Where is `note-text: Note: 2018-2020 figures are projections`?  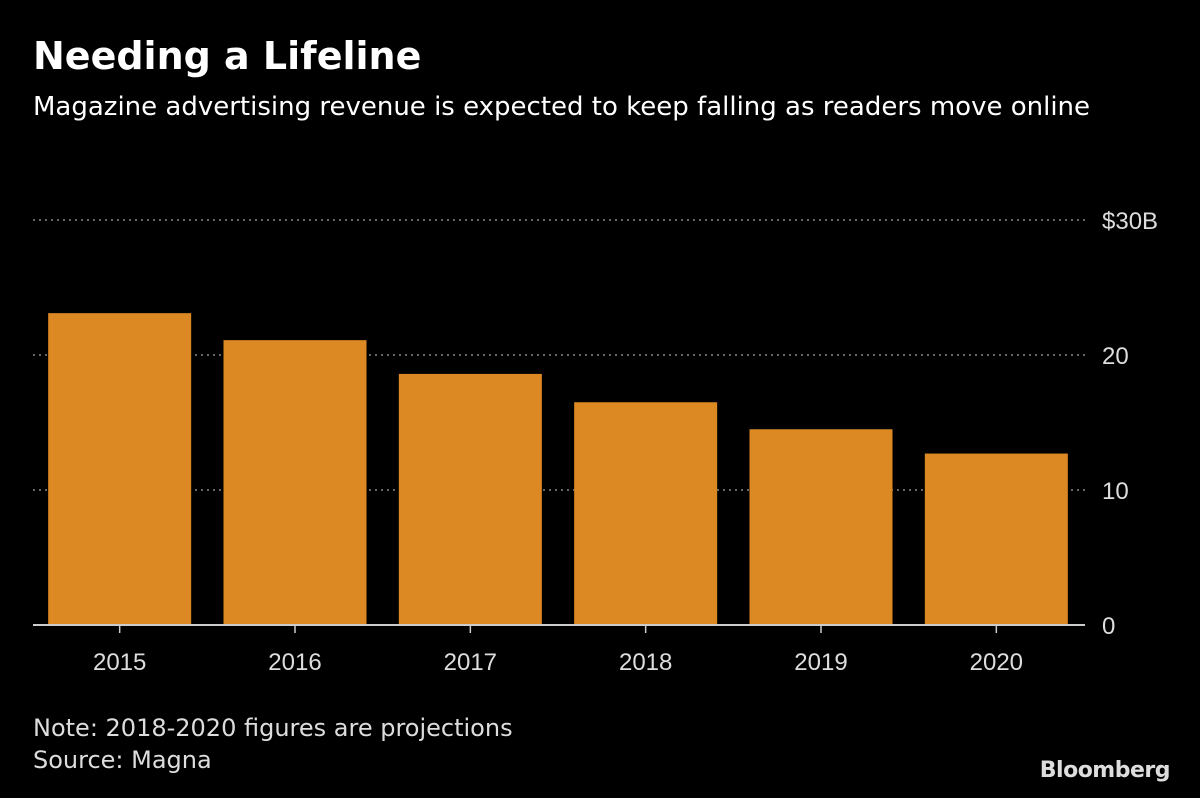 note-text: Note: 2018-2020 figures are projections is located at coordinates (273, 728).